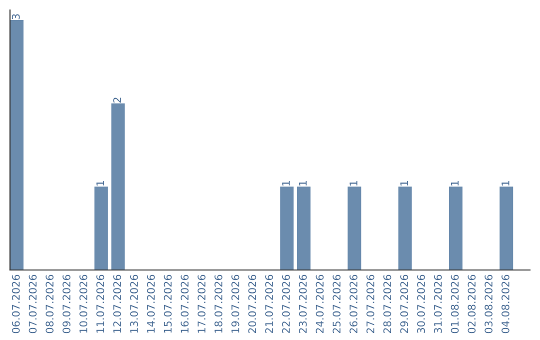  Describe the element at coordinates (252, 304) in the screenshot. I see `x-tick-label: 20.07.2026` at that location.